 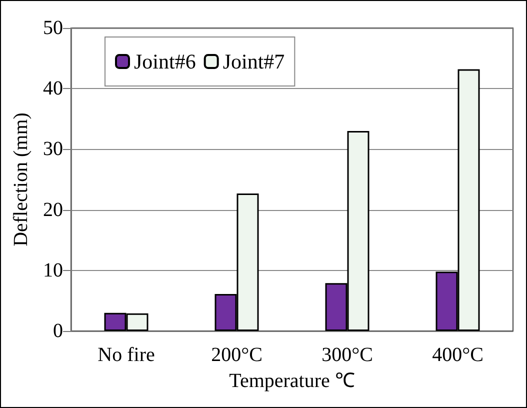 I want to click on x-tick-label: No fire, so click(x=126, y=355).